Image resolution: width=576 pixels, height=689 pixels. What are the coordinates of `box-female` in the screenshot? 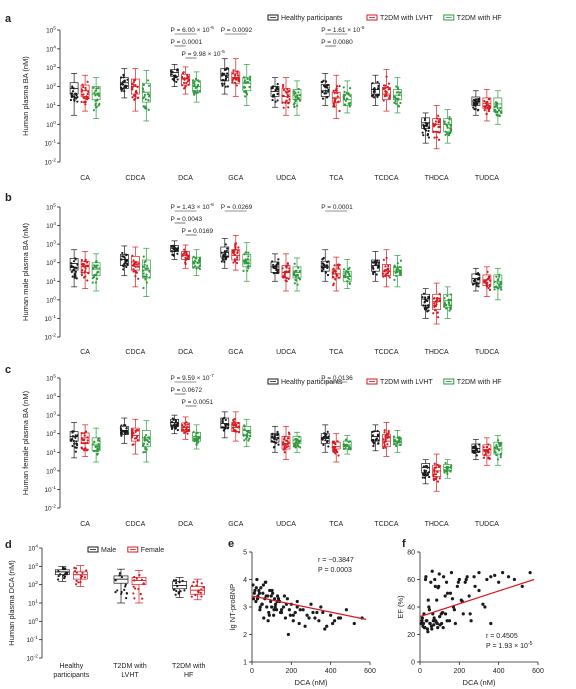 It's located at (139, 587).